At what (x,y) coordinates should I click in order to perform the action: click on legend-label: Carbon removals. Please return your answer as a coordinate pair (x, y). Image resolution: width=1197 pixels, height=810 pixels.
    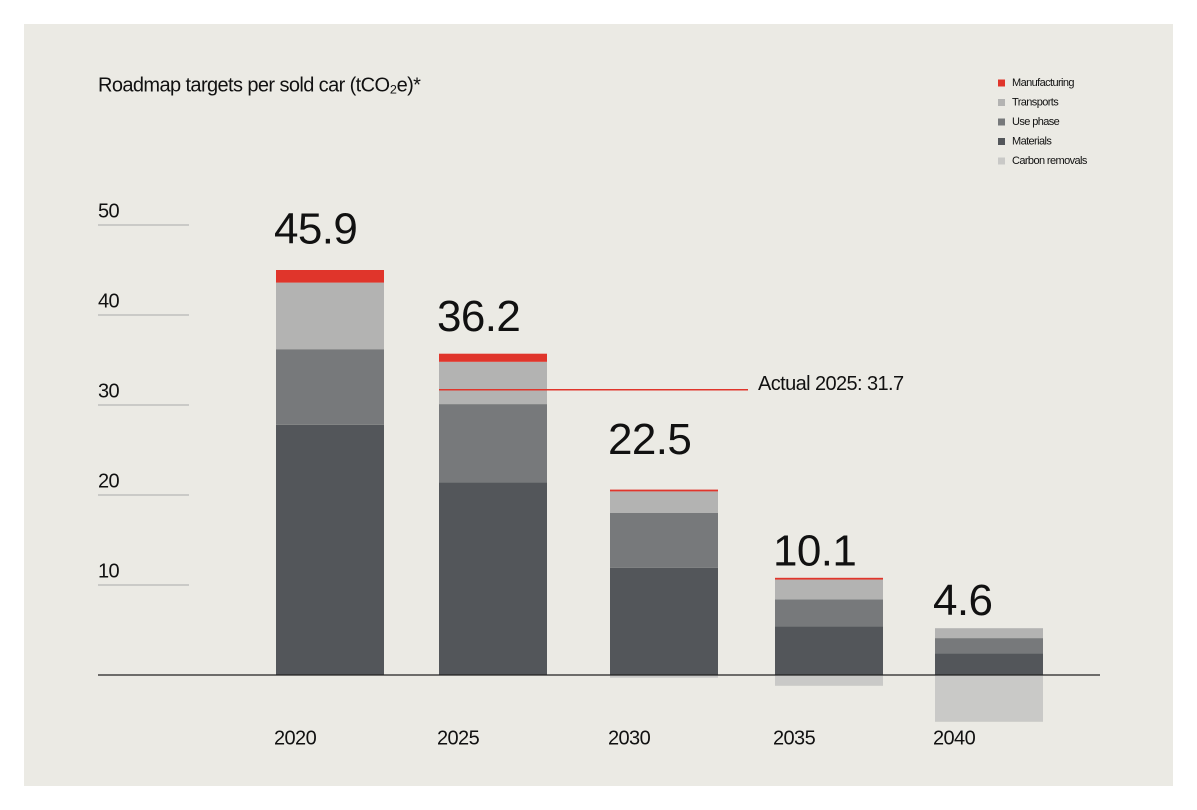
    Looking at the image, I should click on (1050, 161).